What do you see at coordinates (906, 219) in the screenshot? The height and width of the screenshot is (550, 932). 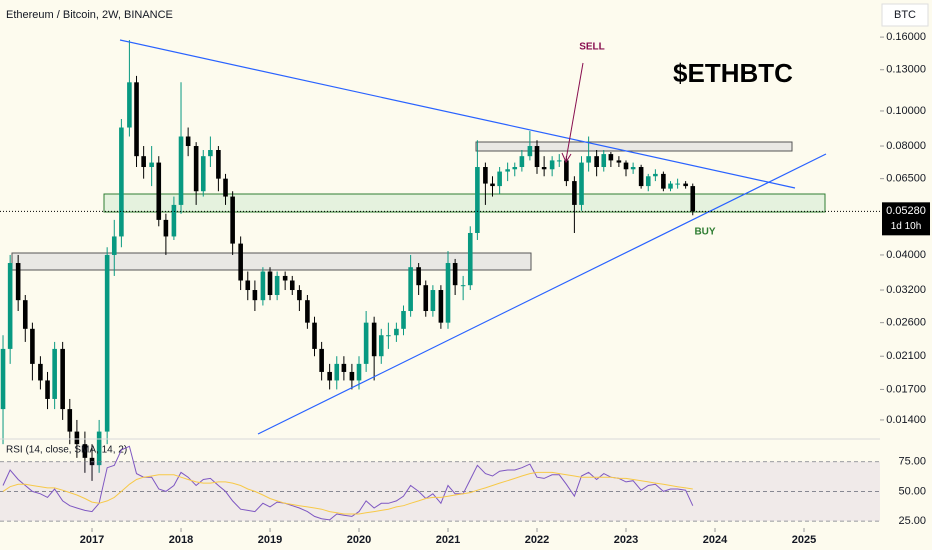 I see `last-price-box` at bounding box center [906, 219].